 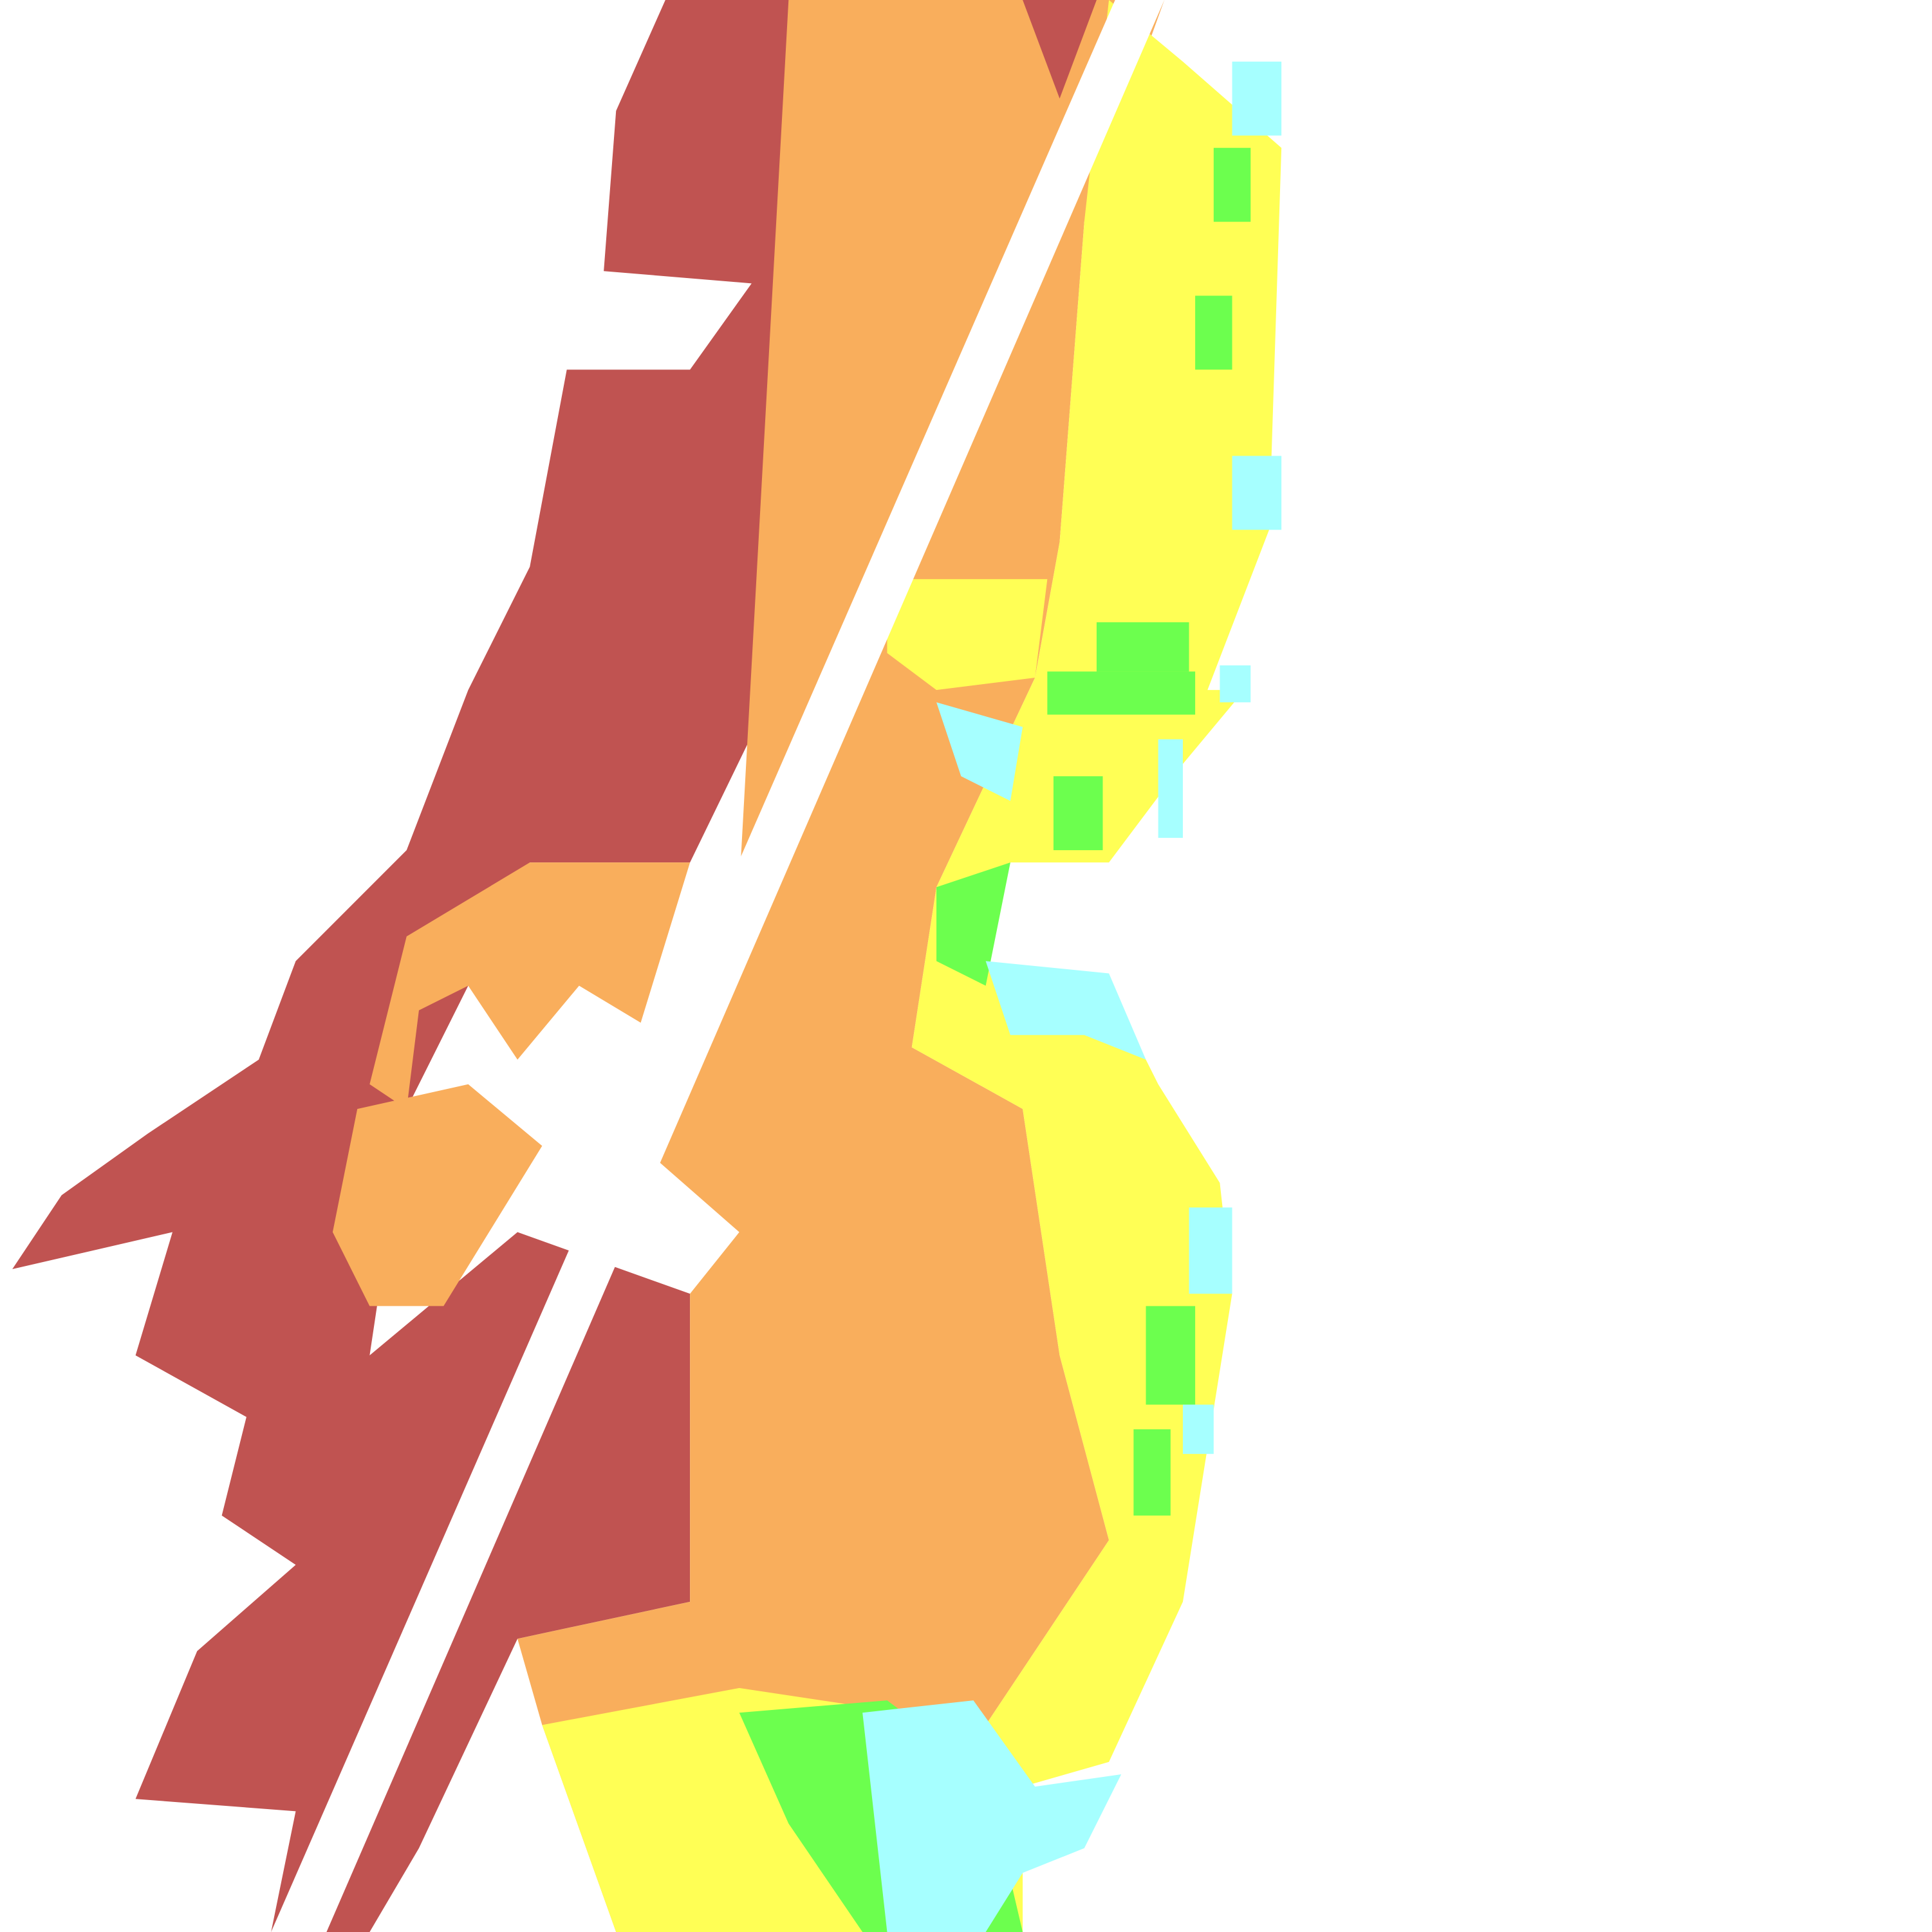 What do you see at coordinates (973, 924) in the screenshot?
I see `green-patch` at bounding box center [973, 924].